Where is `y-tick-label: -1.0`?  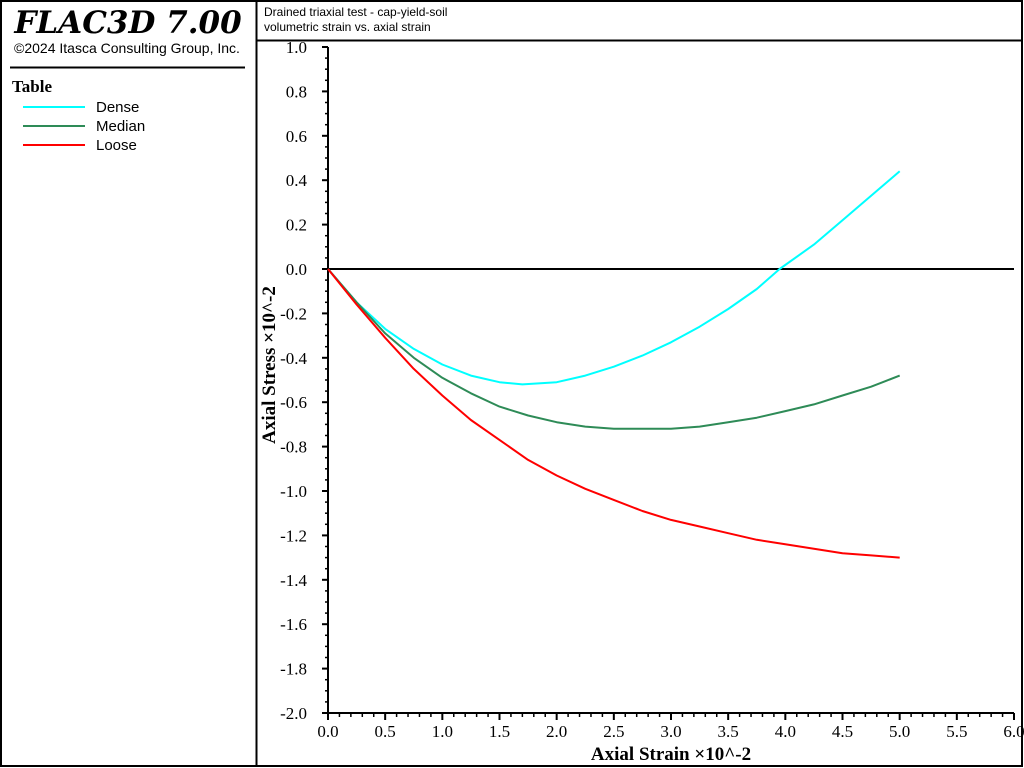 y-tick-label: -1.0 is located at coordinates (293, 491).